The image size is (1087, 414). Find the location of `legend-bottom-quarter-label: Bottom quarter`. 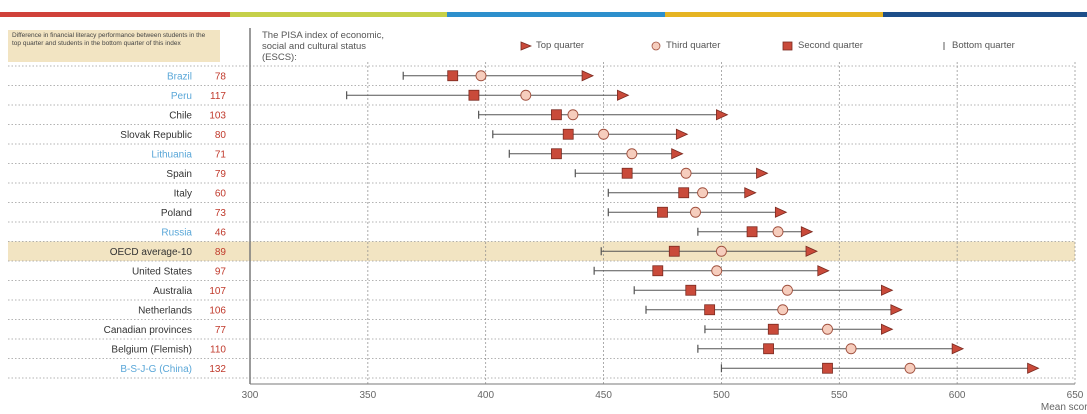

legend-bottom-quarter-label: Bottom quarter is located at coordinates (983, 45).